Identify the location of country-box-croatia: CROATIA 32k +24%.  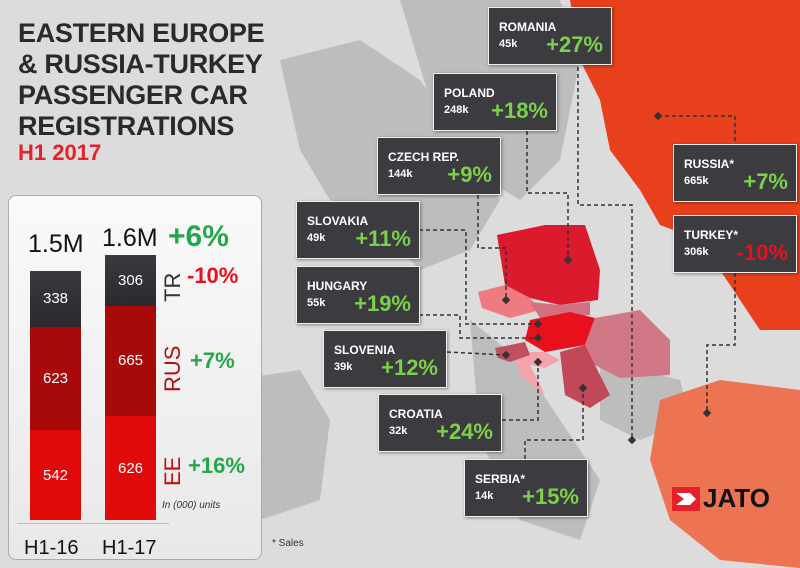
(440, 423).